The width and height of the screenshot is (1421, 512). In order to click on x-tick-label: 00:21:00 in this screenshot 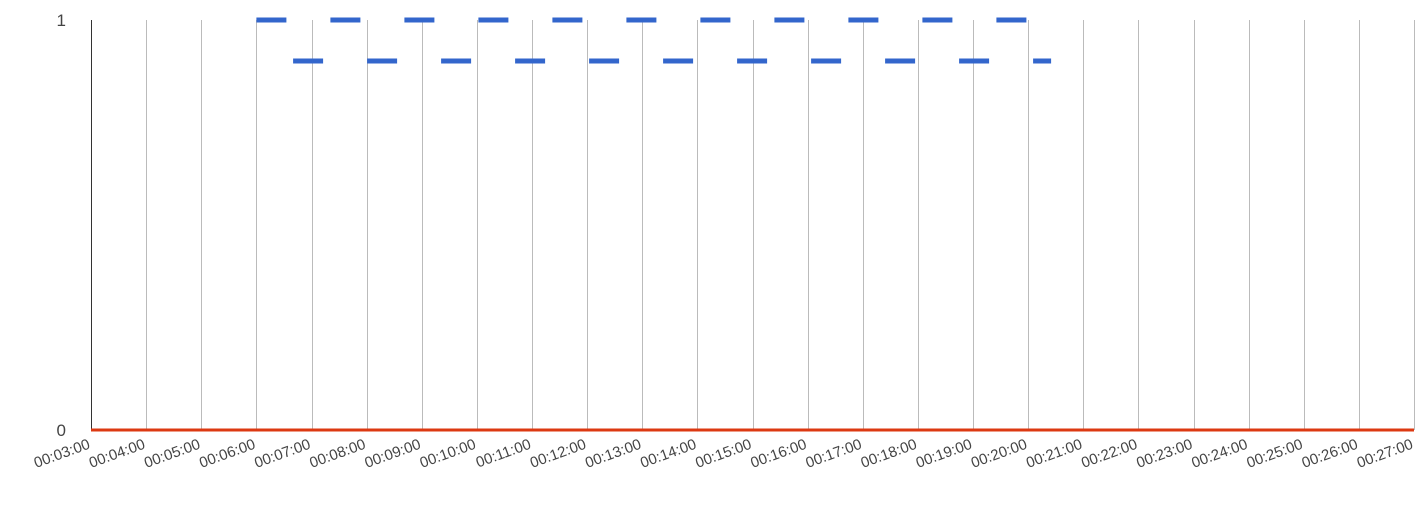, I will do `click(1054, 454)`.